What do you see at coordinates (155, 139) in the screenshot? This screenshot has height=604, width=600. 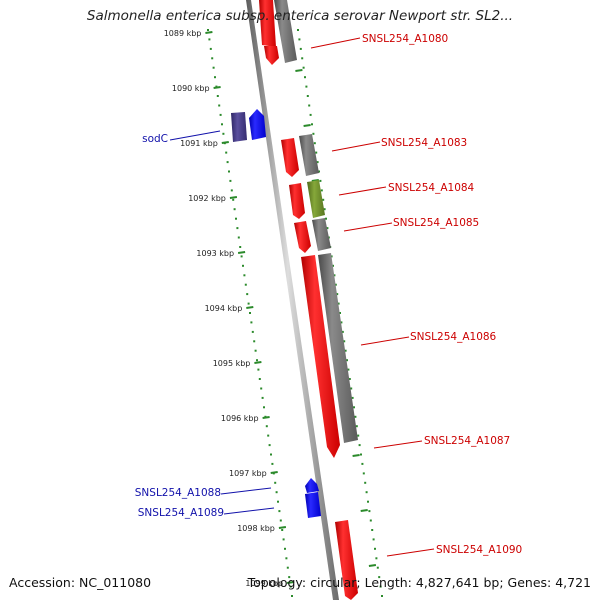 I see `label-sodc: sodC` at bounding box center [155, 139].